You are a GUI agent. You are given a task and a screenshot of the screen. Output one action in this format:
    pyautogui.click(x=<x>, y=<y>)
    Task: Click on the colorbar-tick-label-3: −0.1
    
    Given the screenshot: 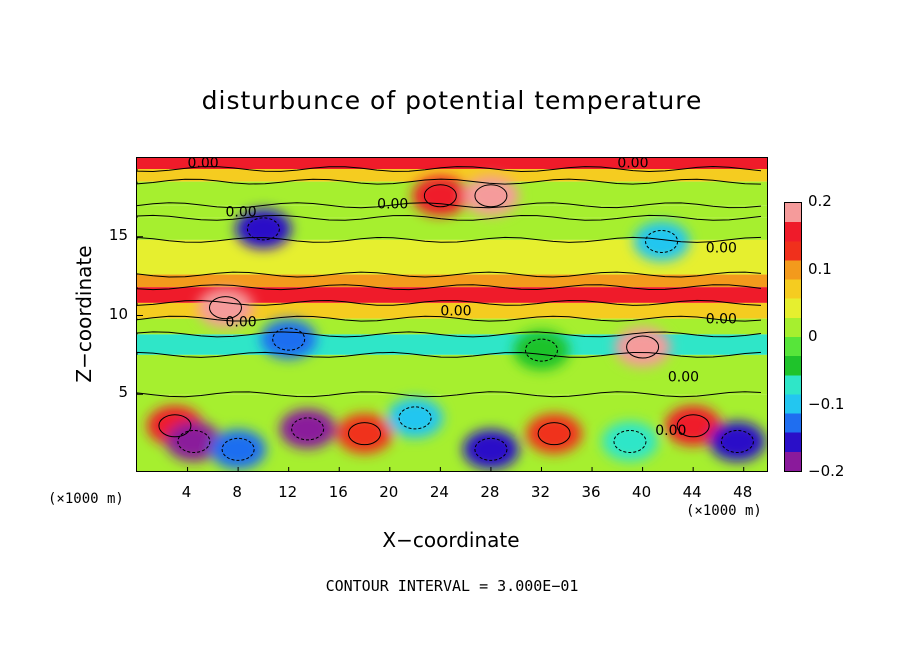 What is the action you would take?
    pyautogui.click(x=826, y=403)
    